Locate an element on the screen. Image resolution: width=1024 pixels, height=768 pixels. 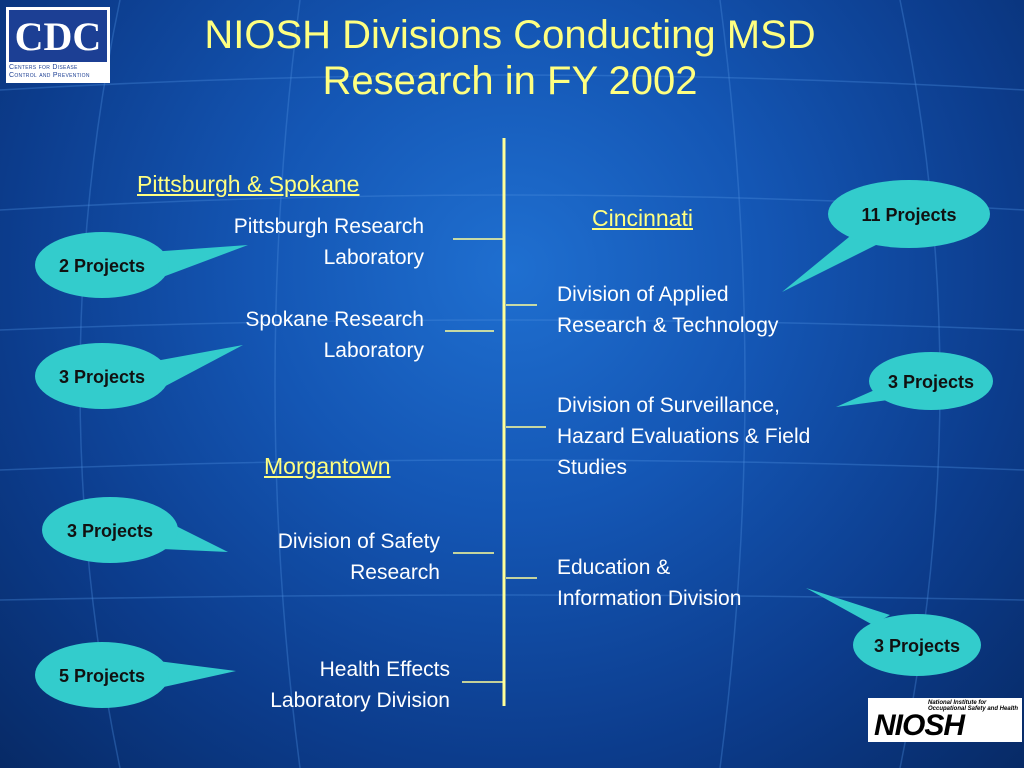
division-health-line1: Health Effects is located at coordinates (384, 669).